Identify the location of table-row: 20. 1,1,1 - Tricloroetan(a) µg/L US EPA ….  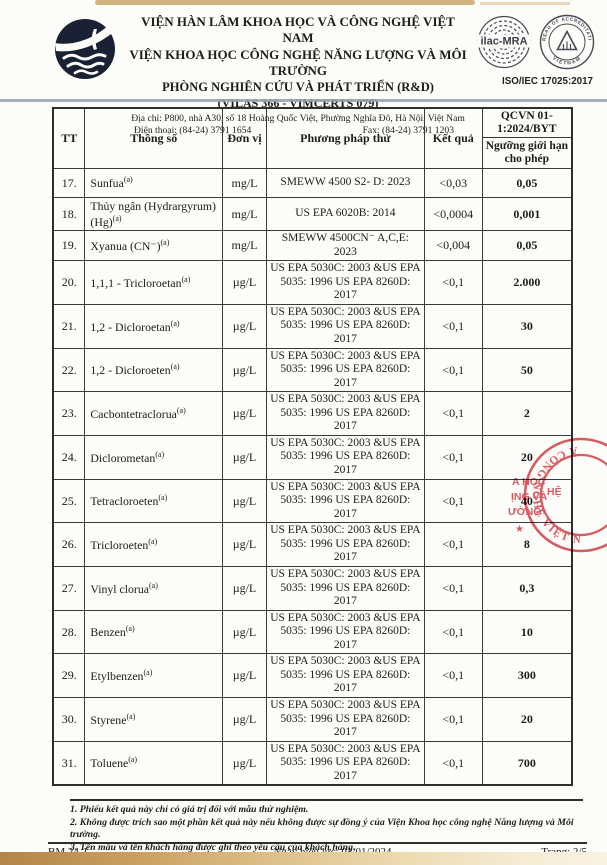
(312, 282).